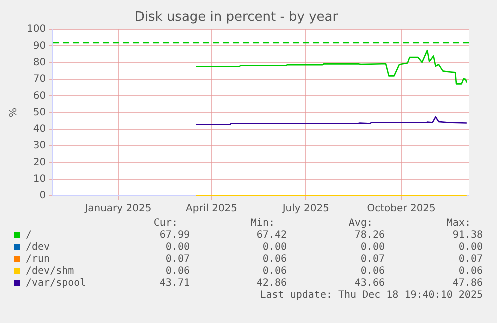 This screenshot has height=323, width=497. Describe the element at coordinates (271, 283) in the screenshot. I see `text: 42.86` at that location.